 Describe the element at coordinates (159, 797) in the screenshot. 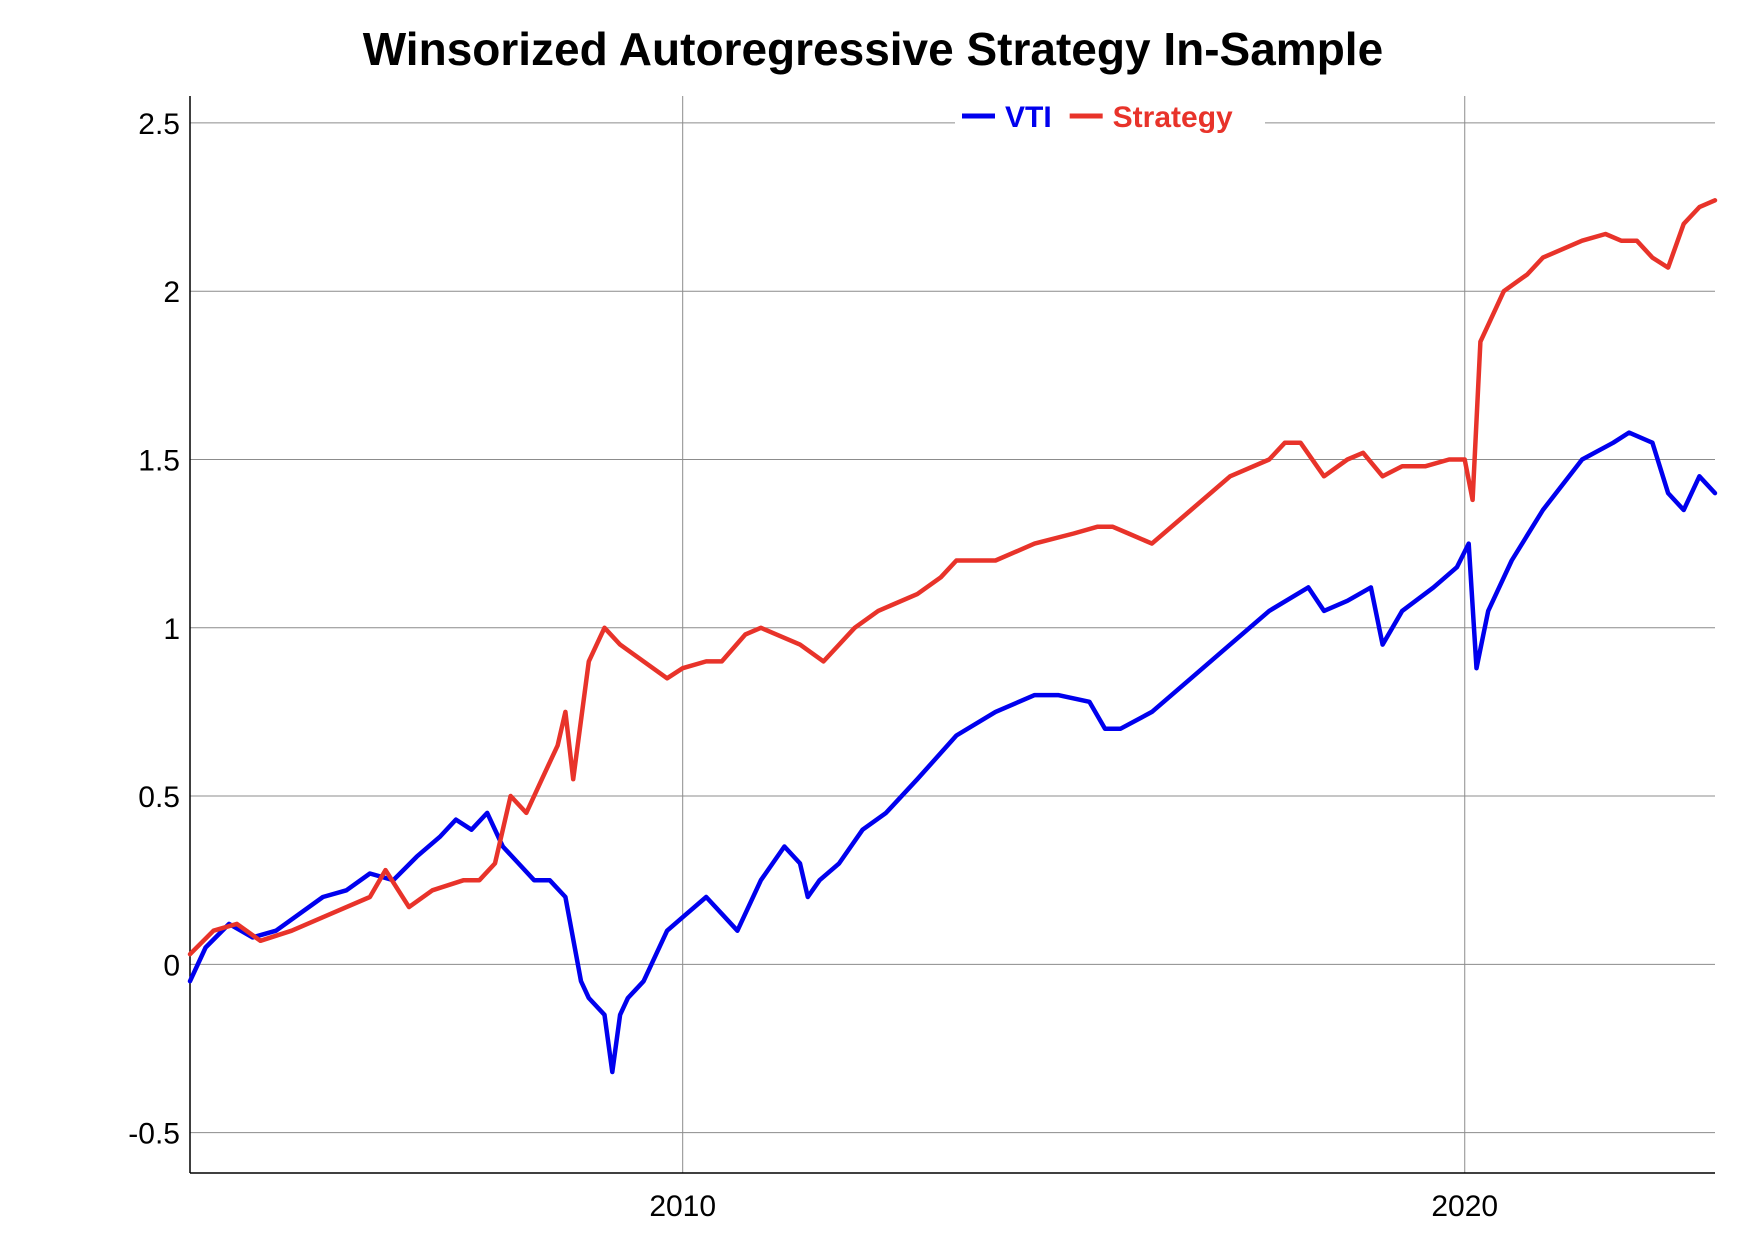

I see `y-tick-label: 0.5` at that location.